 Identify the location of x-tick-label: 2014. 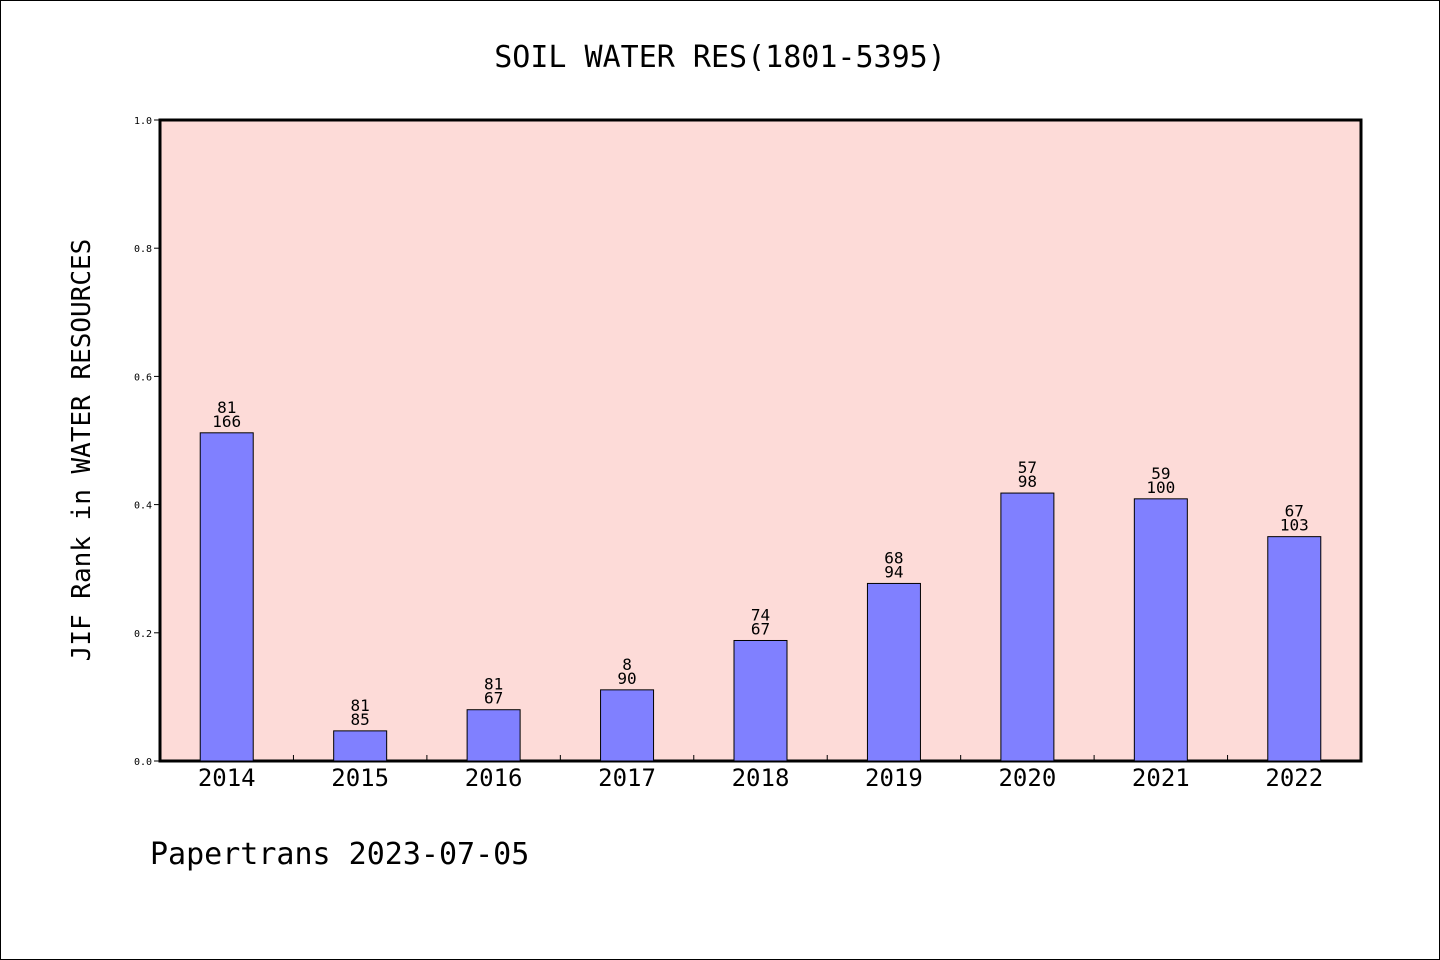
(227, 778).